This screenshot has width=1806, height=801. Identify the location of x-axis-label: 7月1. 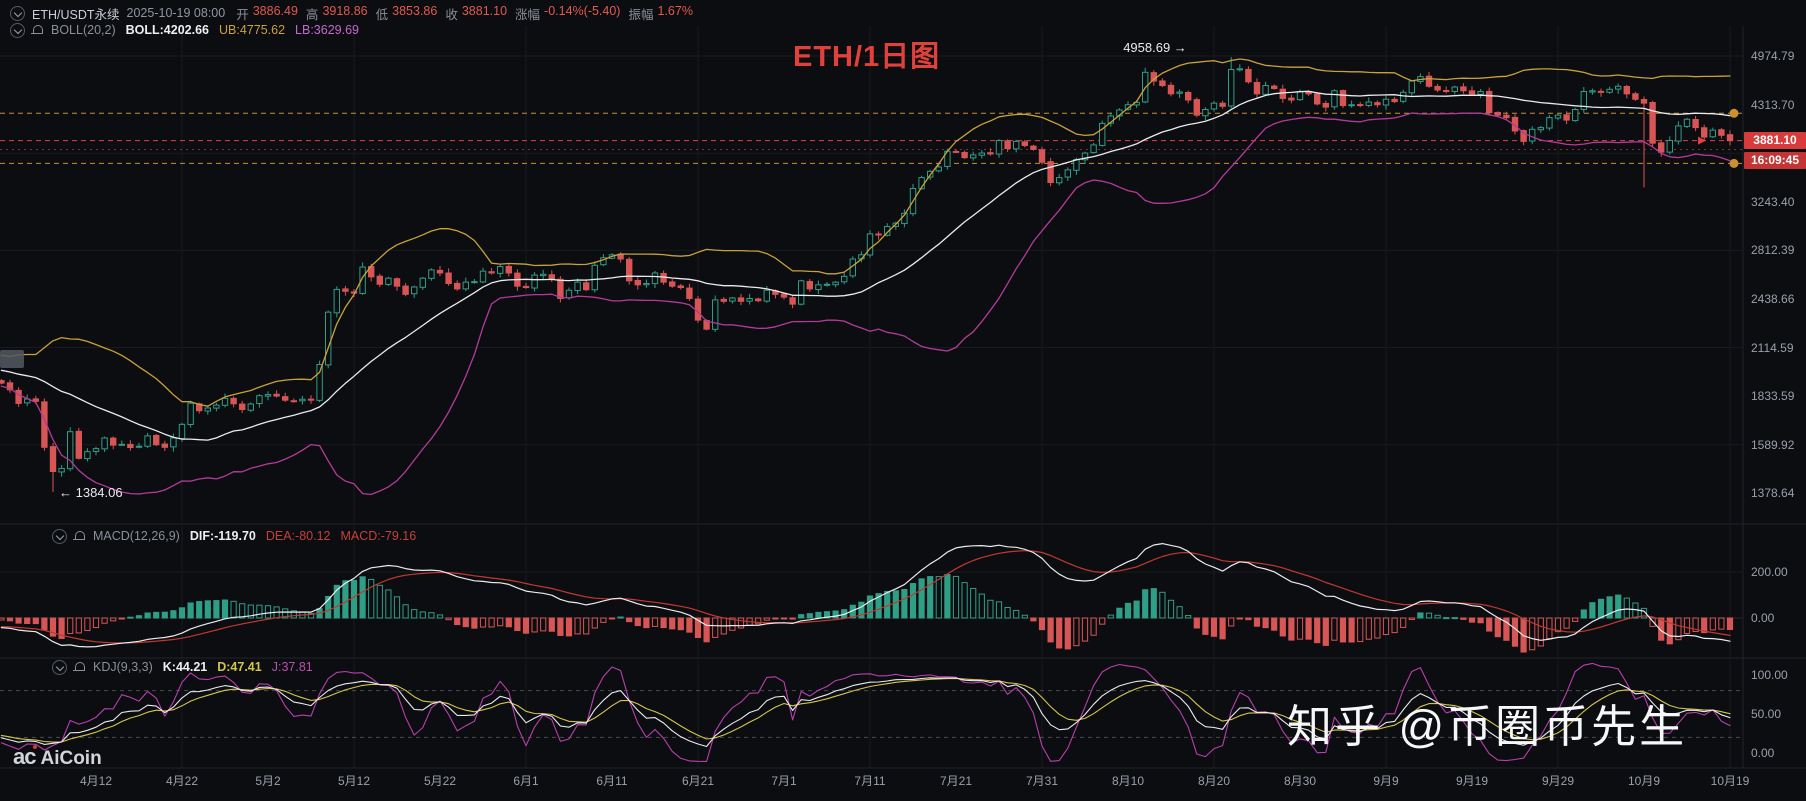
(784, 781).